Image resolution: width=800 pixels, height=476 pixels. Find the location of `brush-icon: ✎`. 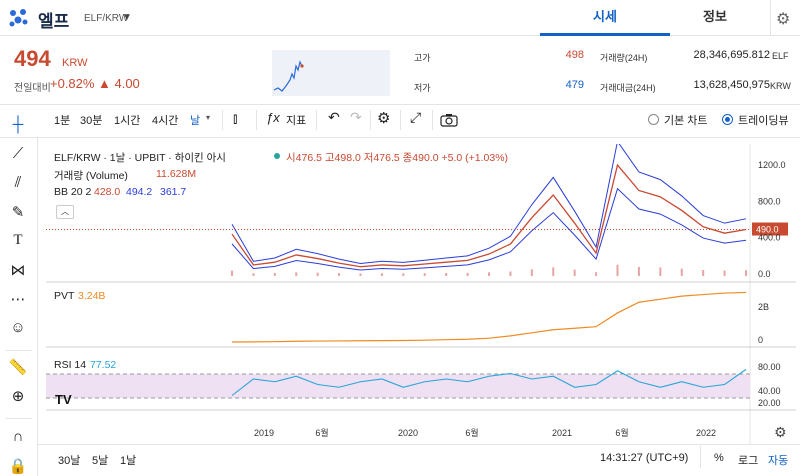

brush-icon: ✎ is located at coordinates (18, 212).